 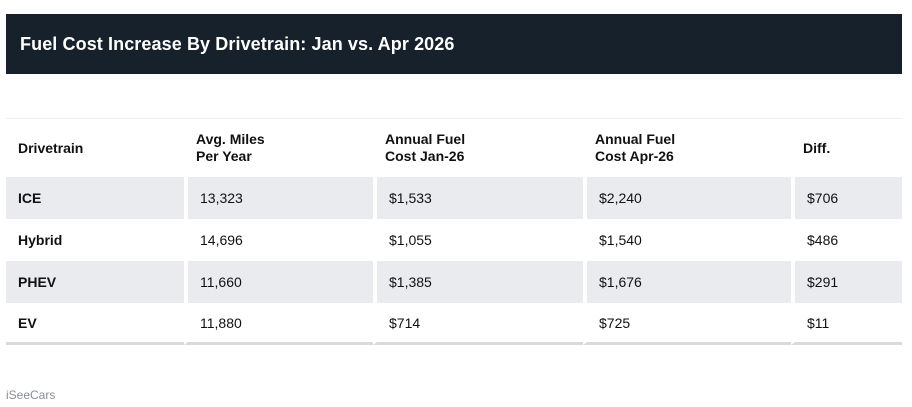 I want to click on drivetrain-cell: Hybrid, so click(x=95, y=240).